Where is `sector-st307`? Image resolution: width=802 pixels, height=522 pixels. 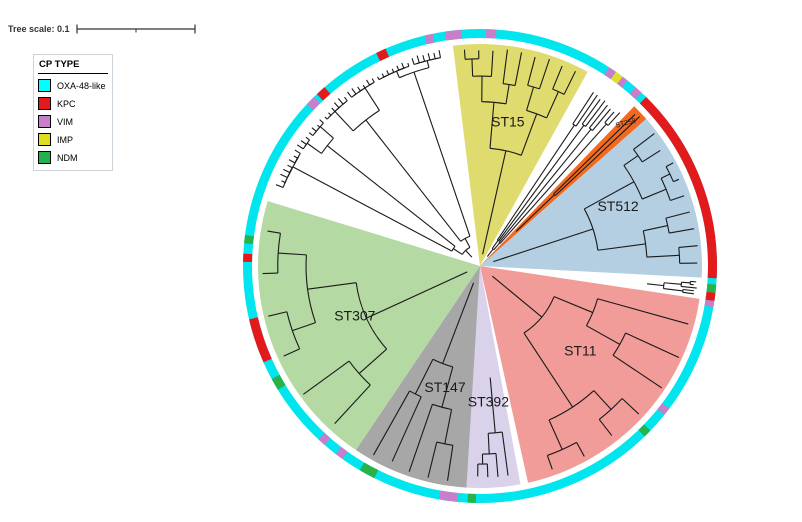
sector-st307 is located at coordinates (368, 326).